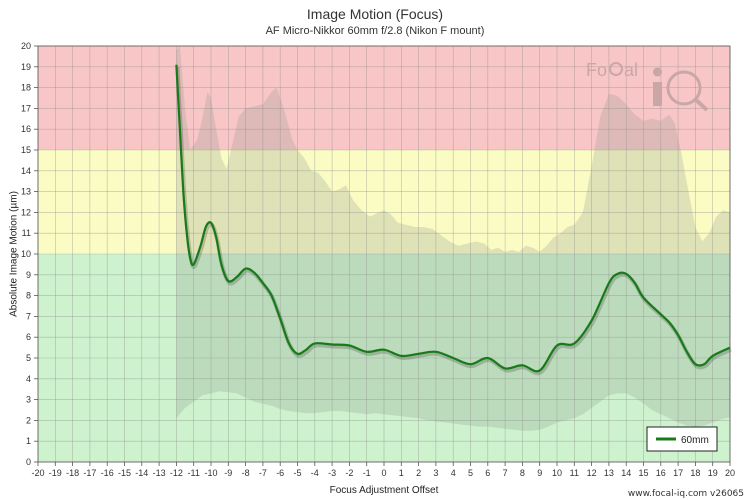 This screenshot has height=500, width=750. Describe the element at coordinates (124, 473) in the screenshot. I see `x-tick-label--15: -15` at that location.